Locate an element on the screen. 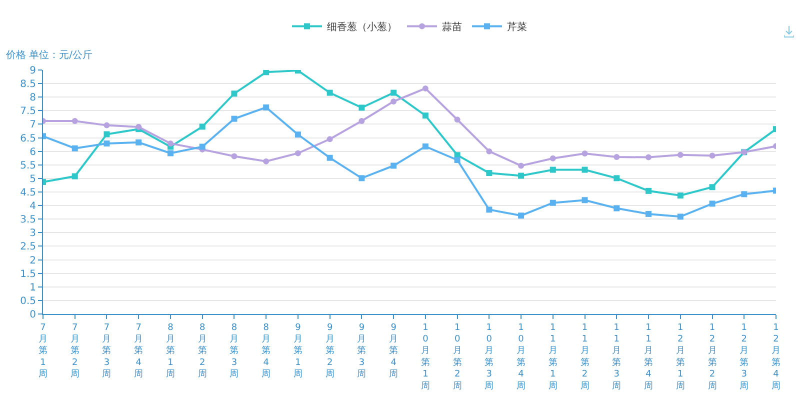 Image resolution: width=800 pixels, height=400 pixels. legend-label: 芹菜 is located at coordinates (517, 27).